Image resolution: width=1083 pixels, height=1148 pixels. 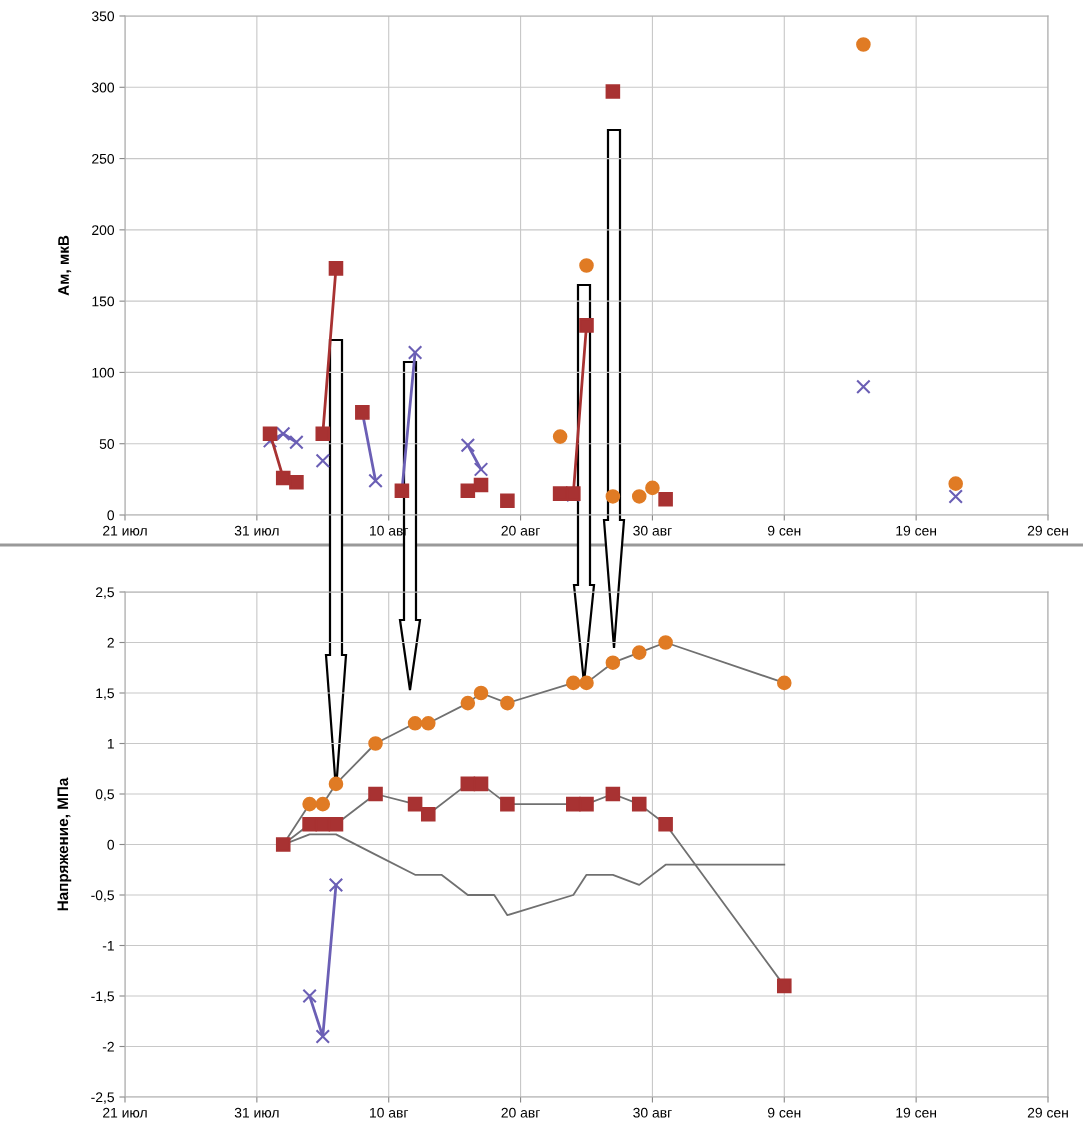 I want to click on y-tick-label: -2, so click(x=108, y=1046).